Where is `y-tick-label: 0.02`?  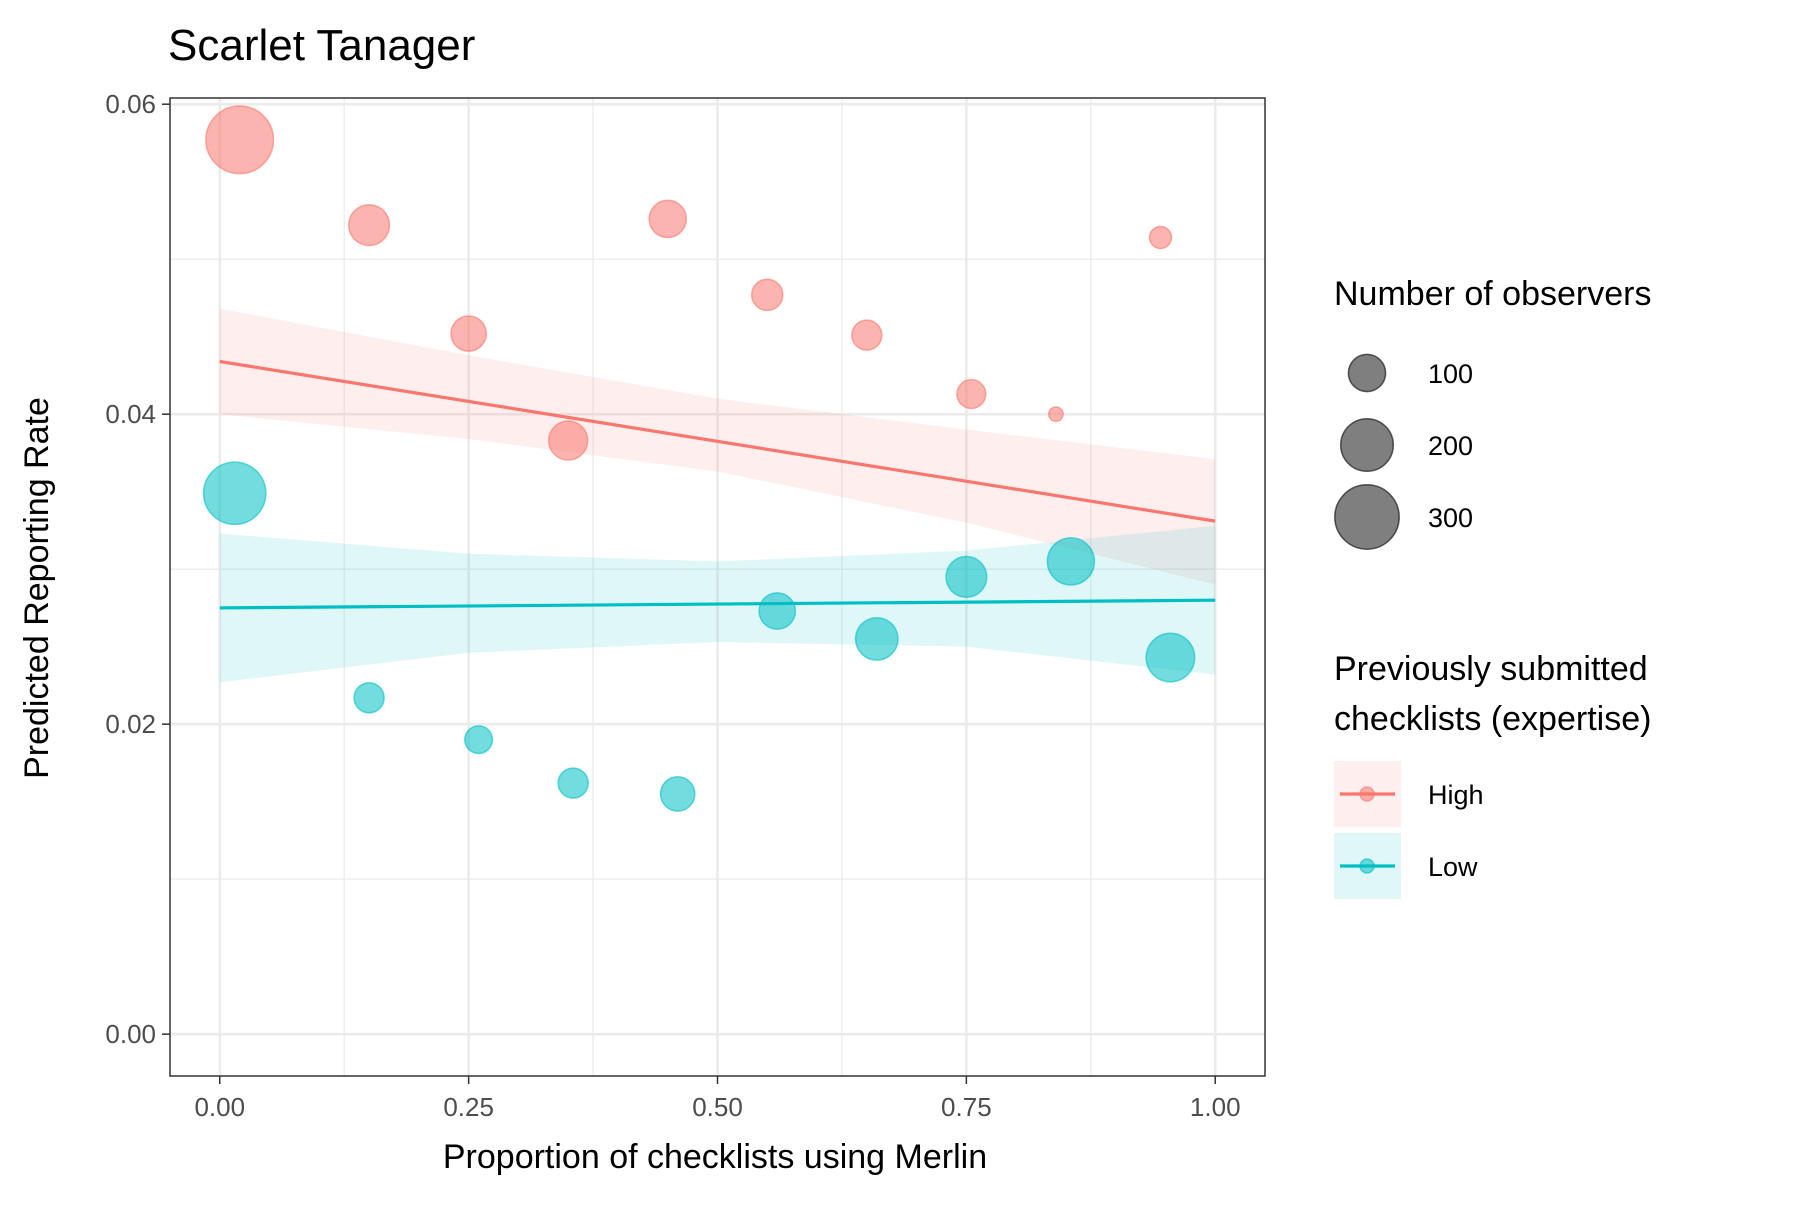
y-tick-label: 0.02 is located at coordinates (130, 724).